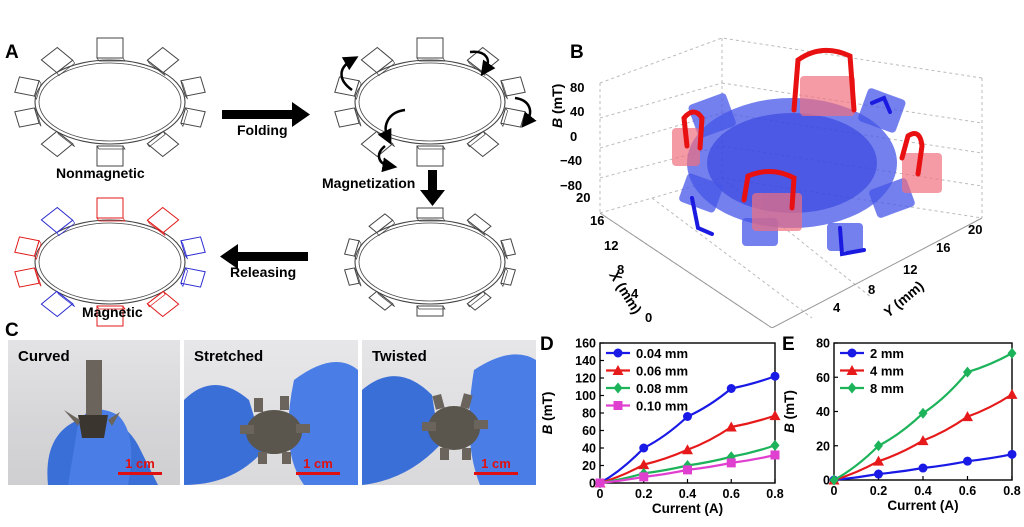 The image size is (1024, 527). What do you see at coordinates (662, 406) in the screenshot?
I see `legend-label: 0.10 mm` at bounding box center [662, 406].